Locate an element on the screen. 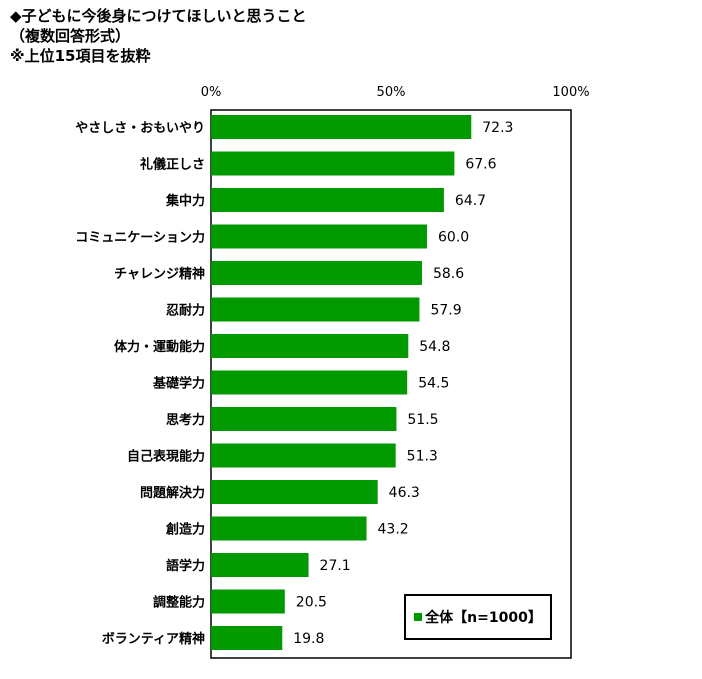 This screenshot has height=679, width=702. category-label: コミュニケーション力 is located at coordinates (140, 238).